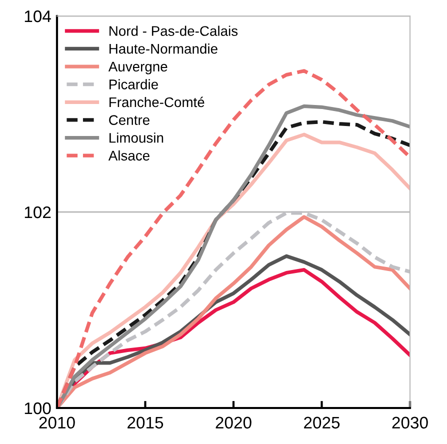 The width and height of the screenshot is (447, 444). Describe the element at coordinates (322, 422) in the screenshot. I see `x-tick-label: 2025` at that location.